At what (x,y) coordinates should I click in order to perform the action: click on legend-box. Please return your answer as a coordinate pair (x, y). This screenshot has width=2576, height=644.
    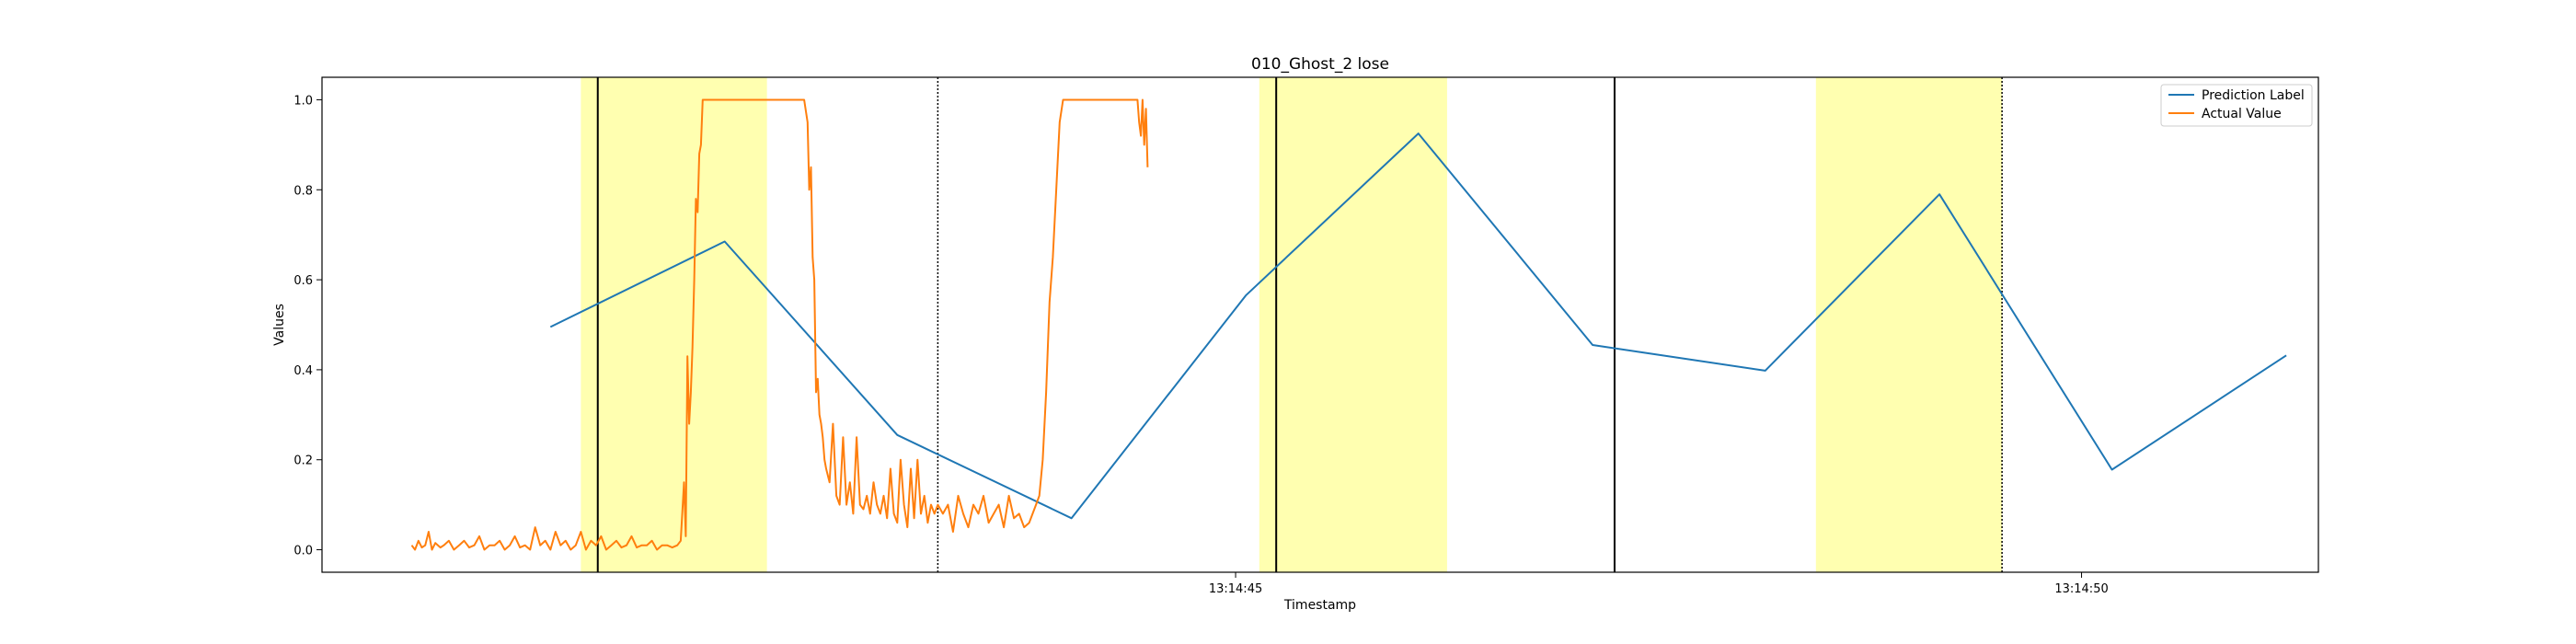
    Looking at the image, I should click on (2236, 105).